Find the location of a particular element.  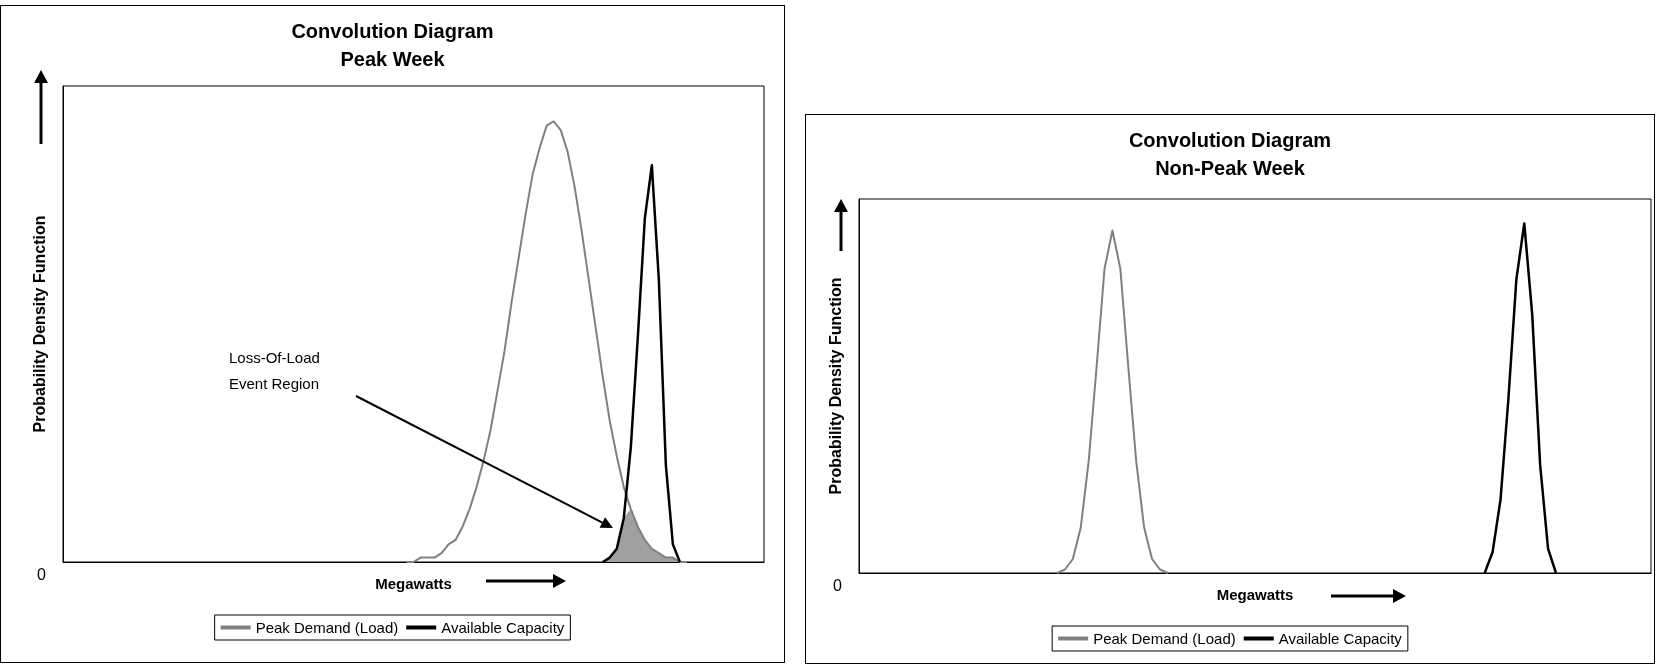

annotation: Loss-Of-Load Event Region is located at coordinates (277, 370).